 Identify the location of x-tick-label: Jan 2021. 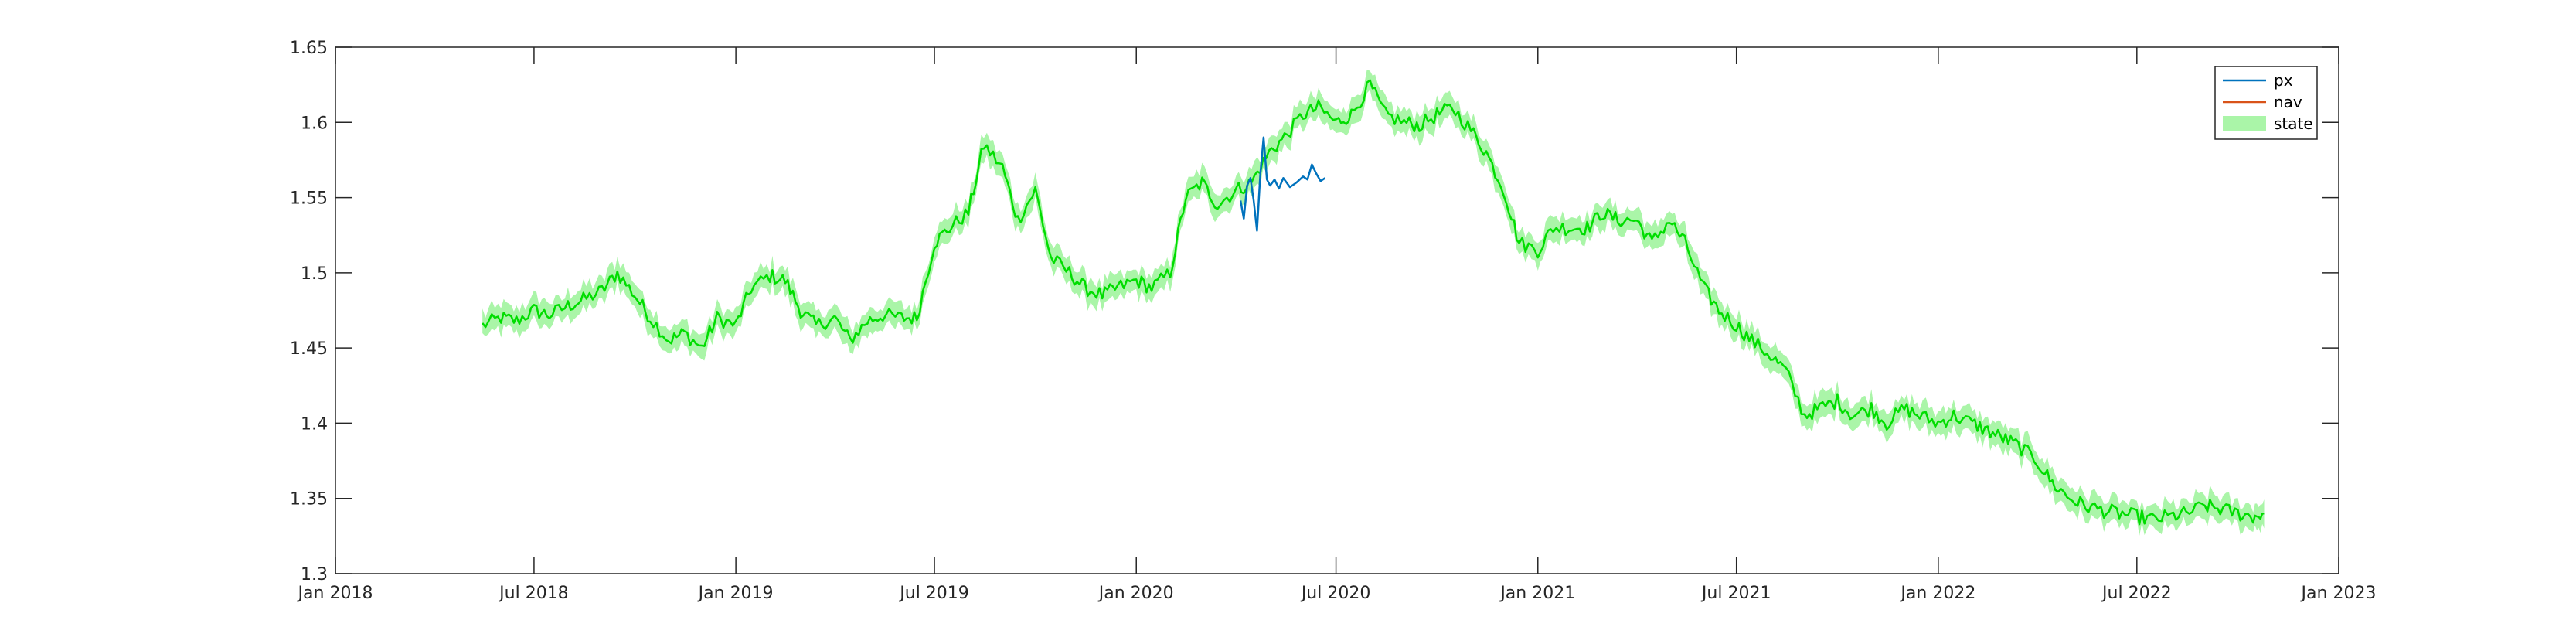
(1537, 593).